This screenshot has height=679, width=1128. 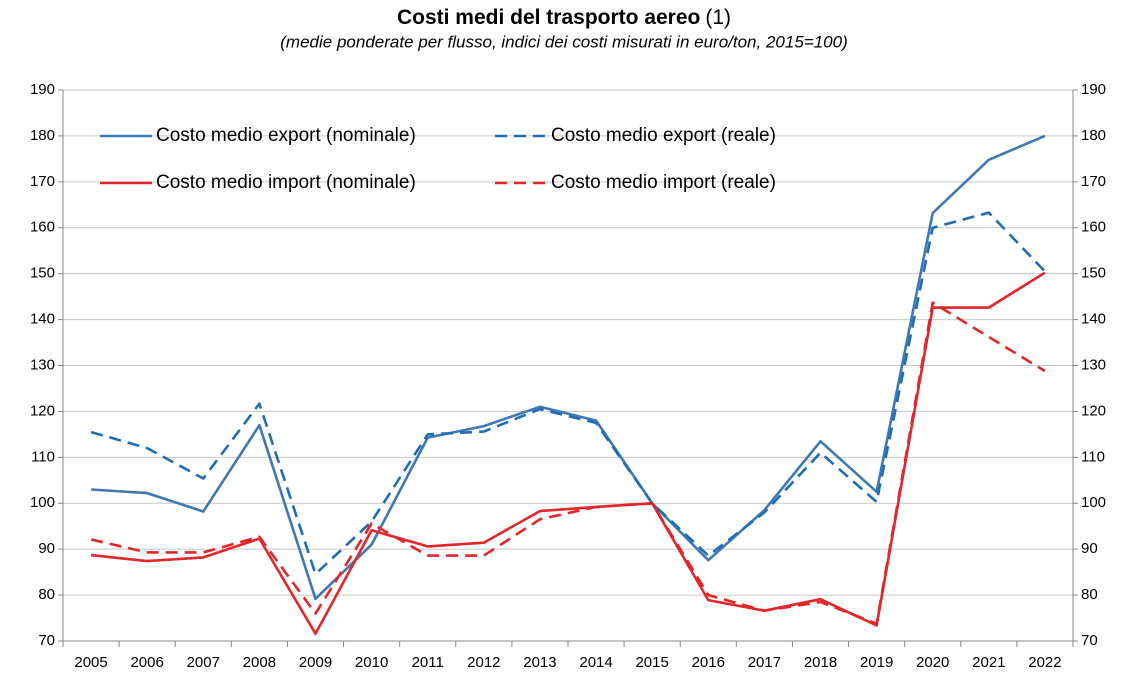 What do you see at coordinates (595, 662) in the screenshot?
I see `x-tick-label: 2014` at bounding box center [595, 662].